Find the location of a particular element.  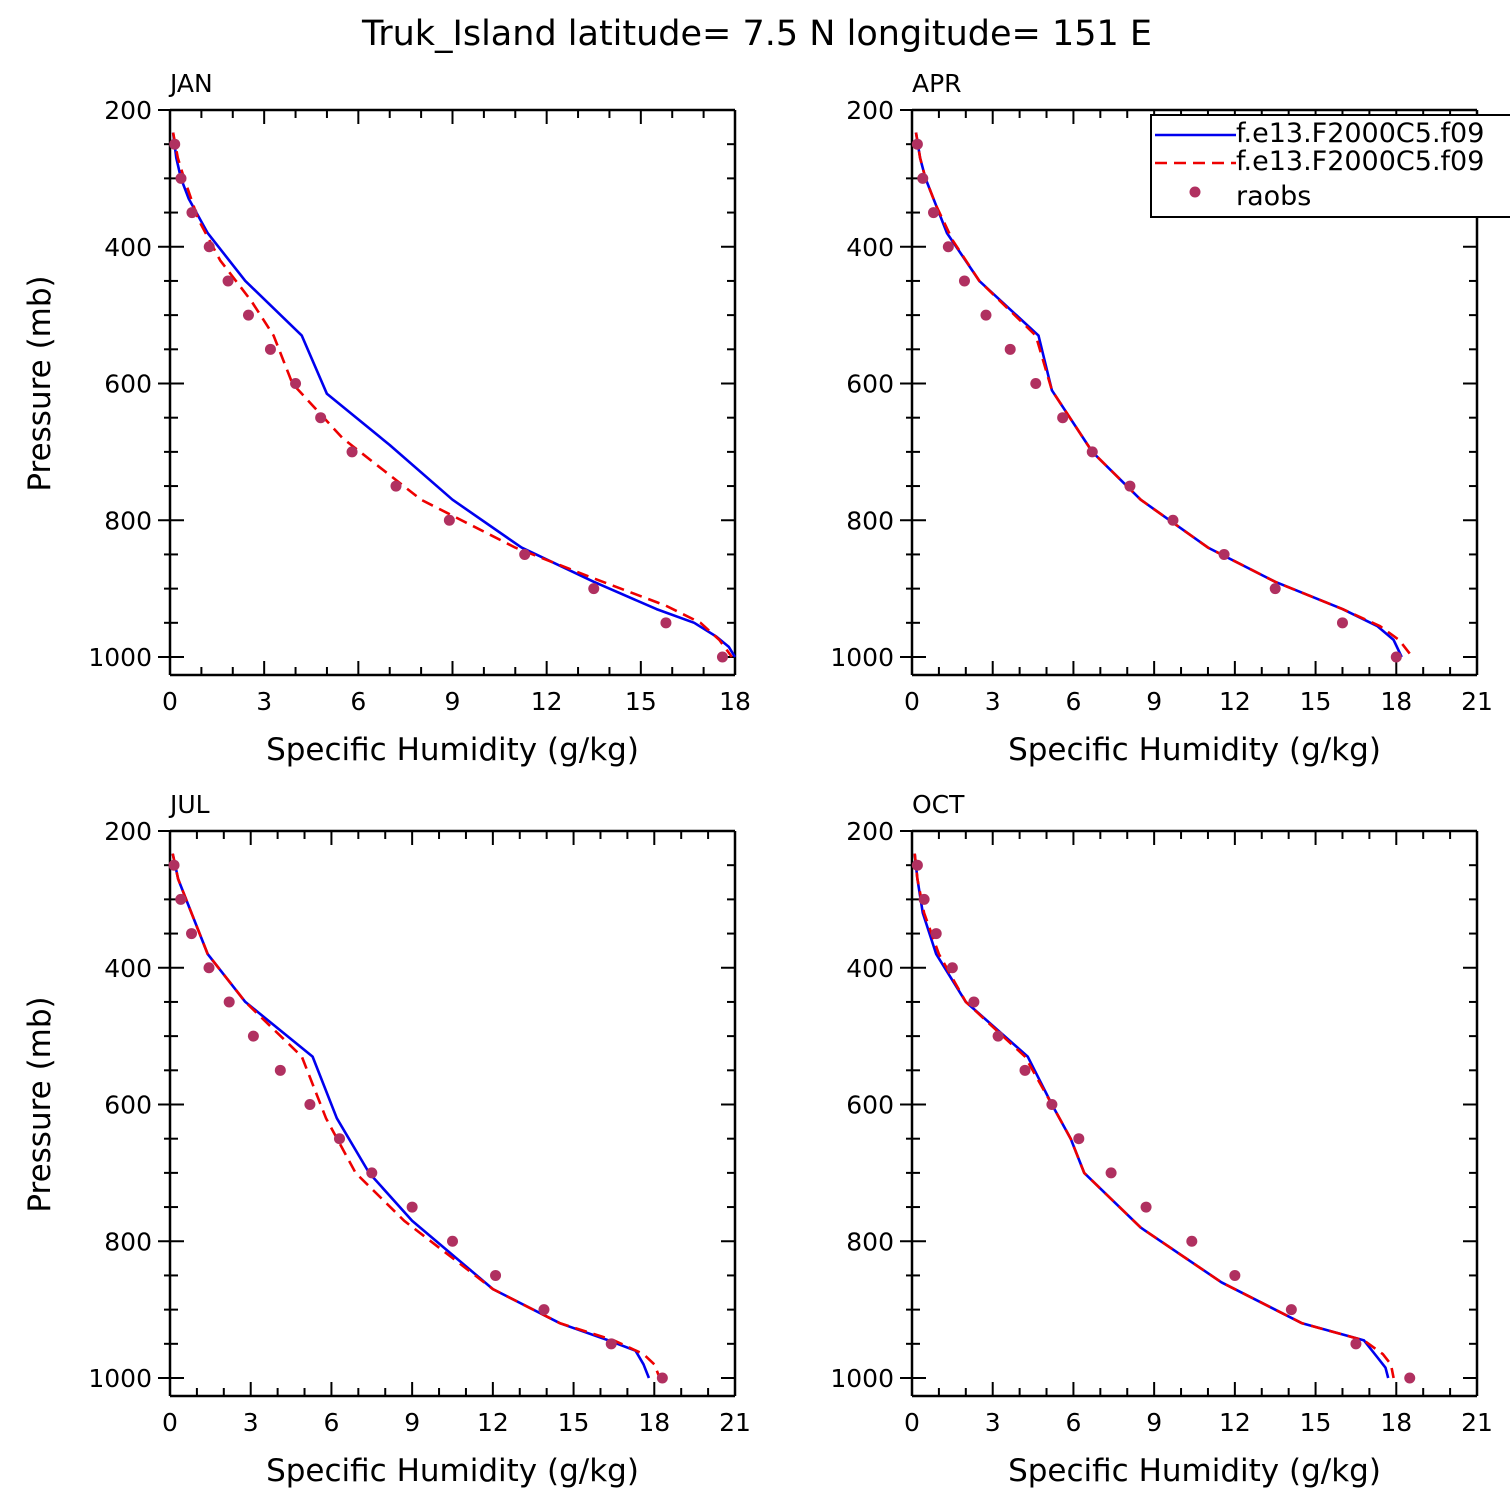

panel-label: OCT is located at coordinates (938, 804).